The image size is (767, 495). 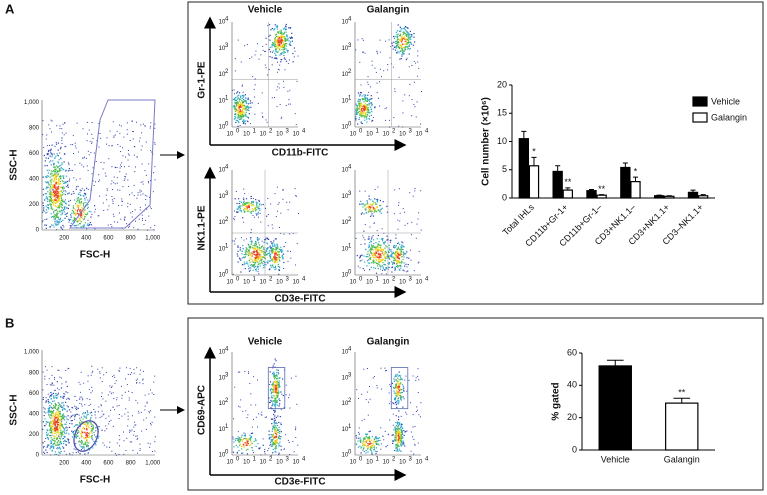 What do you see at coordinates (202, 410) in the screenshot?
I see `axis-label: CD69-APC` at bounding box center [202, 410].